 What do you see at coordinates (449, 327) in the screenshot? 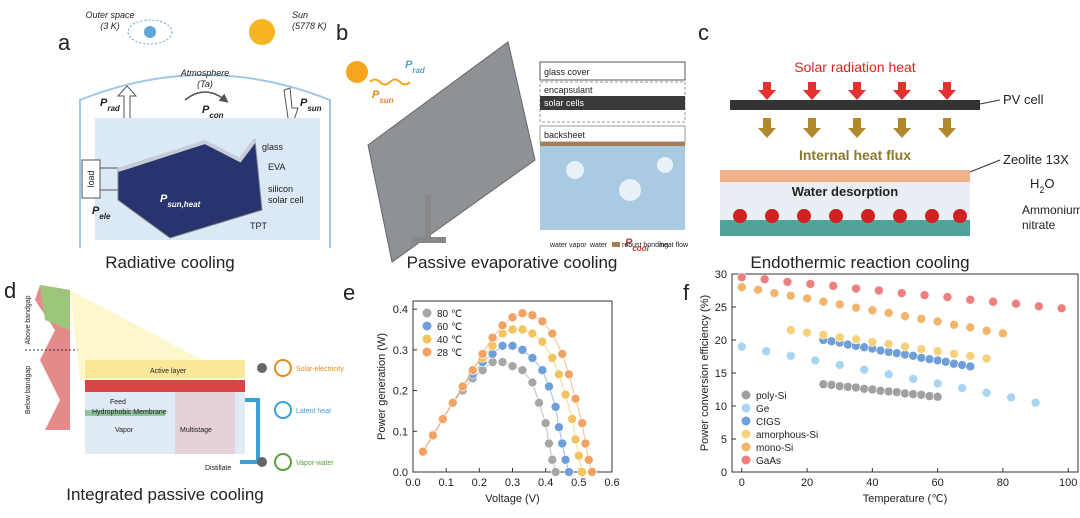
I see `legend-label: 60 ℃` at bounding box center [449, 327].